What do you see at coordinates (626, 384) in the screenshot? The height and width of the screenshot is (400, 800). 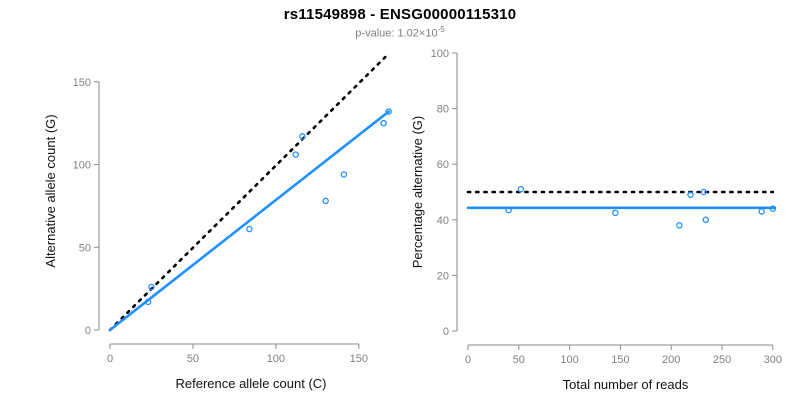 I see `x-axis-title: Total number of reads` at bounding box center [626, 384].